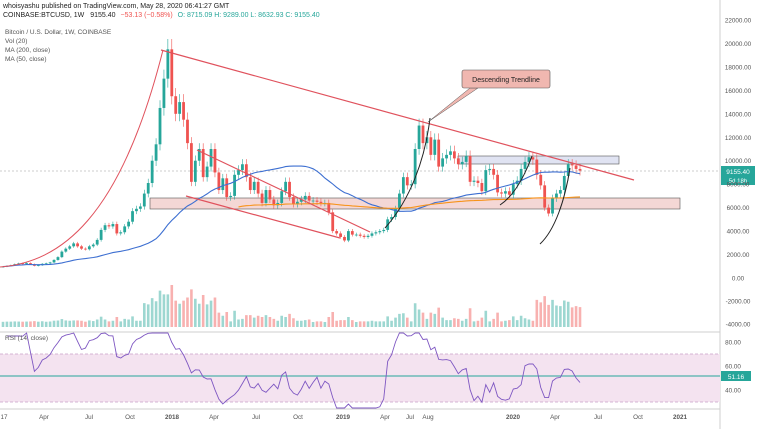 The width and height of the screenshot is (757, 429). Describe the element at coordinates (82, 158) in the screenshot. I see `parabolic-curve` at that location.